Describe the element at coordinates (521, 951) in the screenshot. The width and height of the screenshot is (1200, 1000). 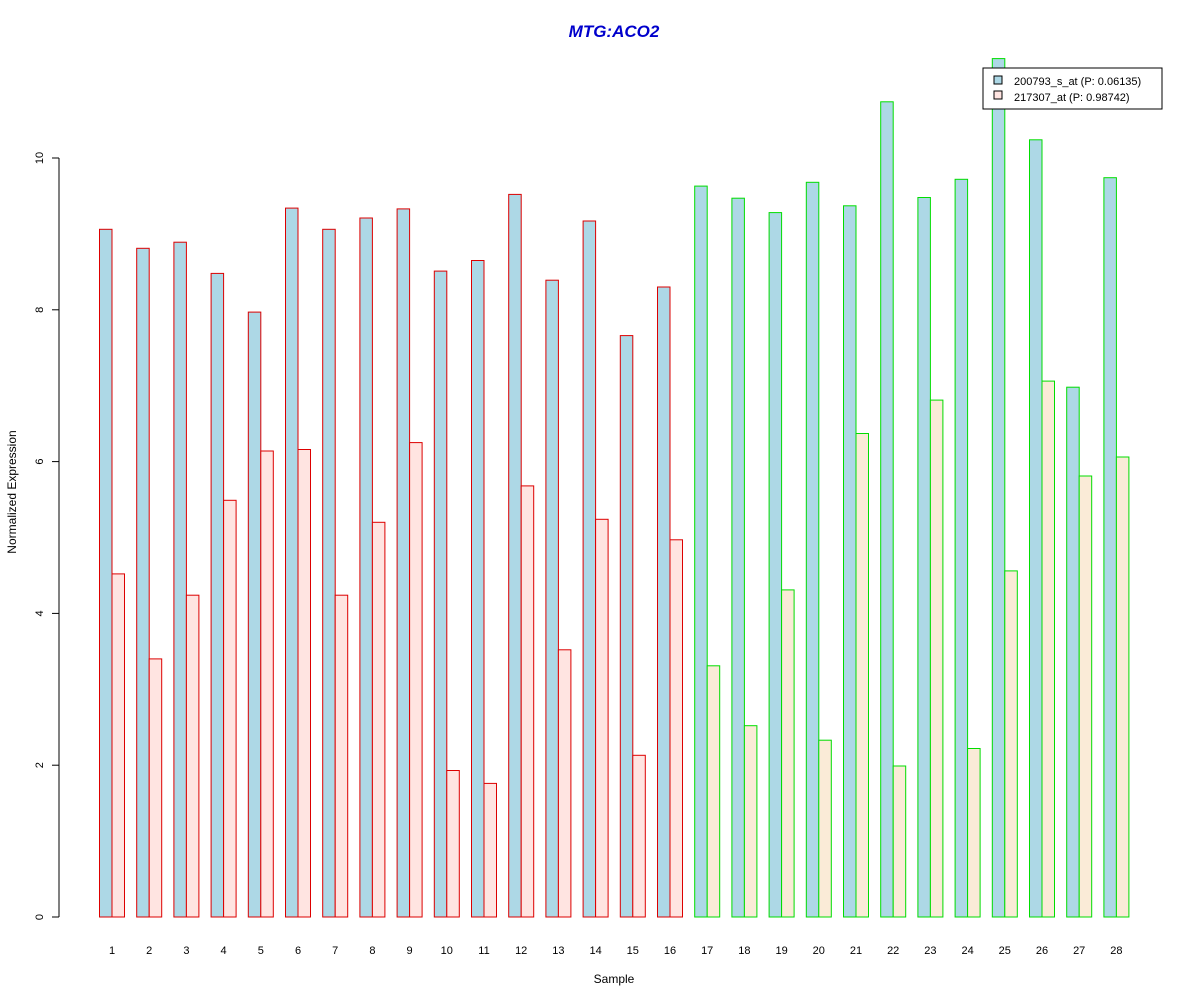
I see `x-tick-label: 12` at that location.